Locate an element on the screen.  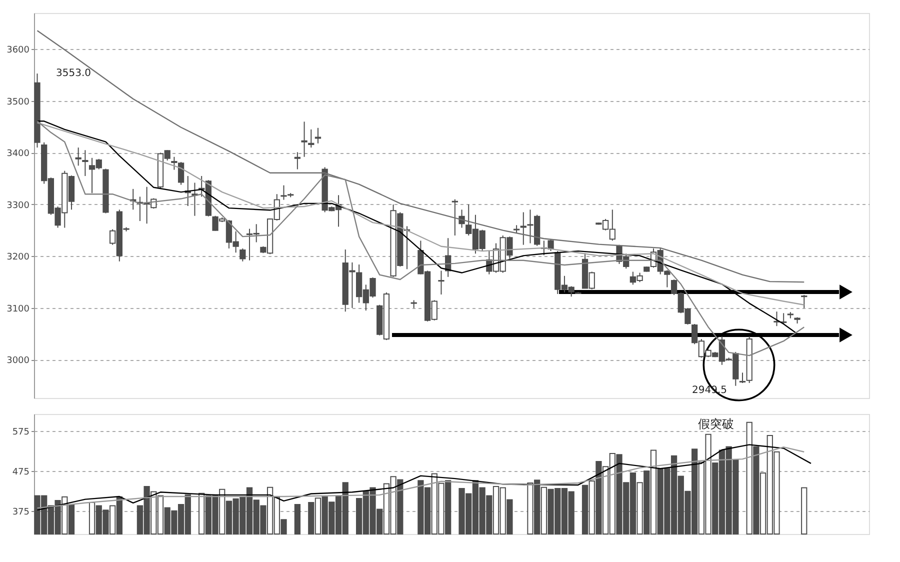
y-tick-label: 3200 is located at coordinates (18, 257).